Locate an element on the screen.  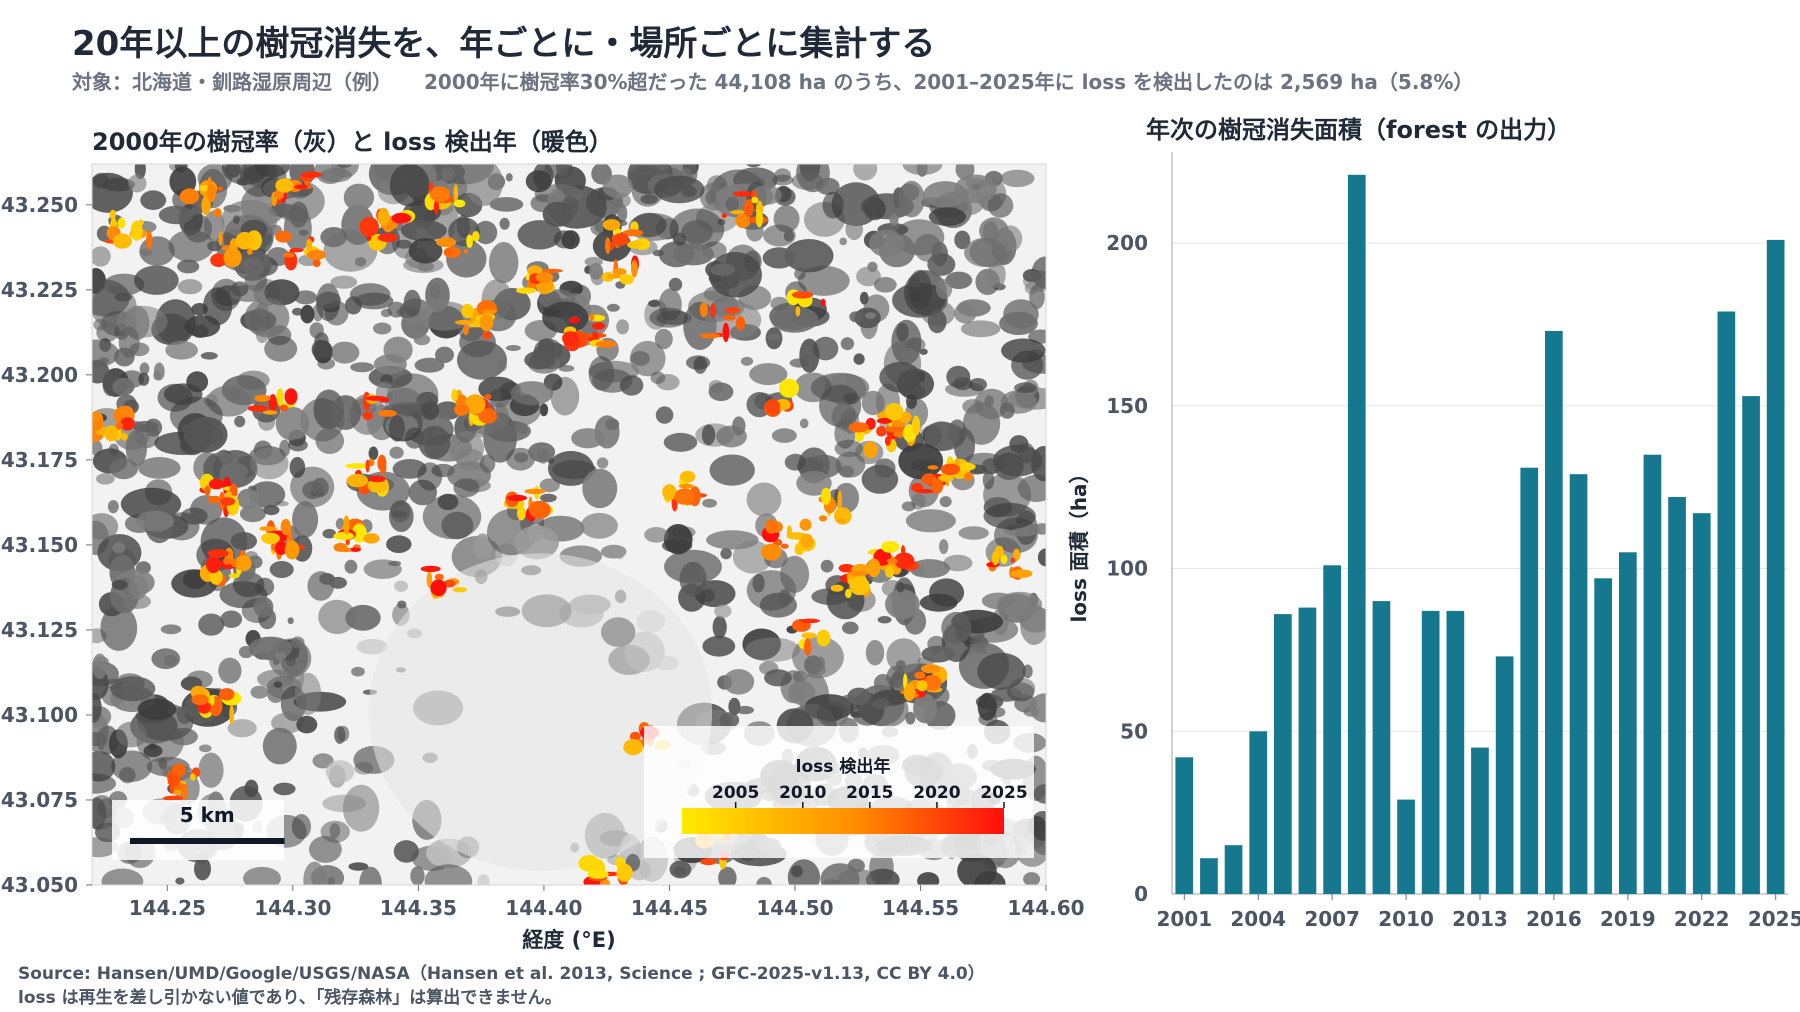
colorbar-title: loss 検出年 is located at coordinates (843, 766).